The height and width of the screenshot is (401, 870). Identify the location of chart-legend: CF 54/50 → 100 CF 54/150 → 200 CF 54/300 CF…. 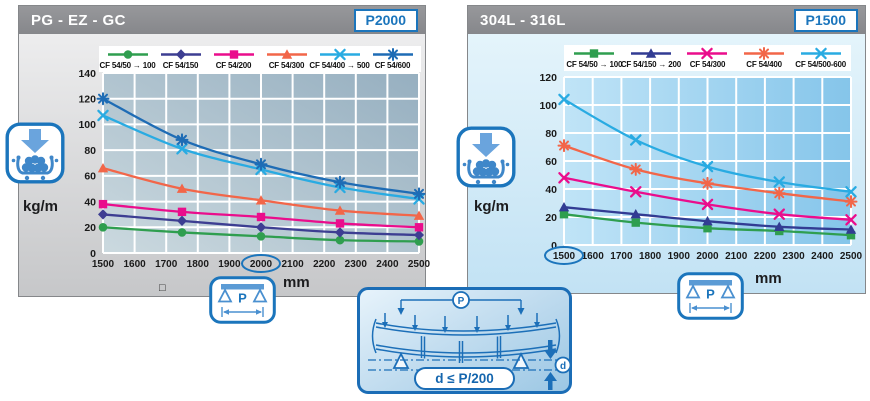
(707, 58).